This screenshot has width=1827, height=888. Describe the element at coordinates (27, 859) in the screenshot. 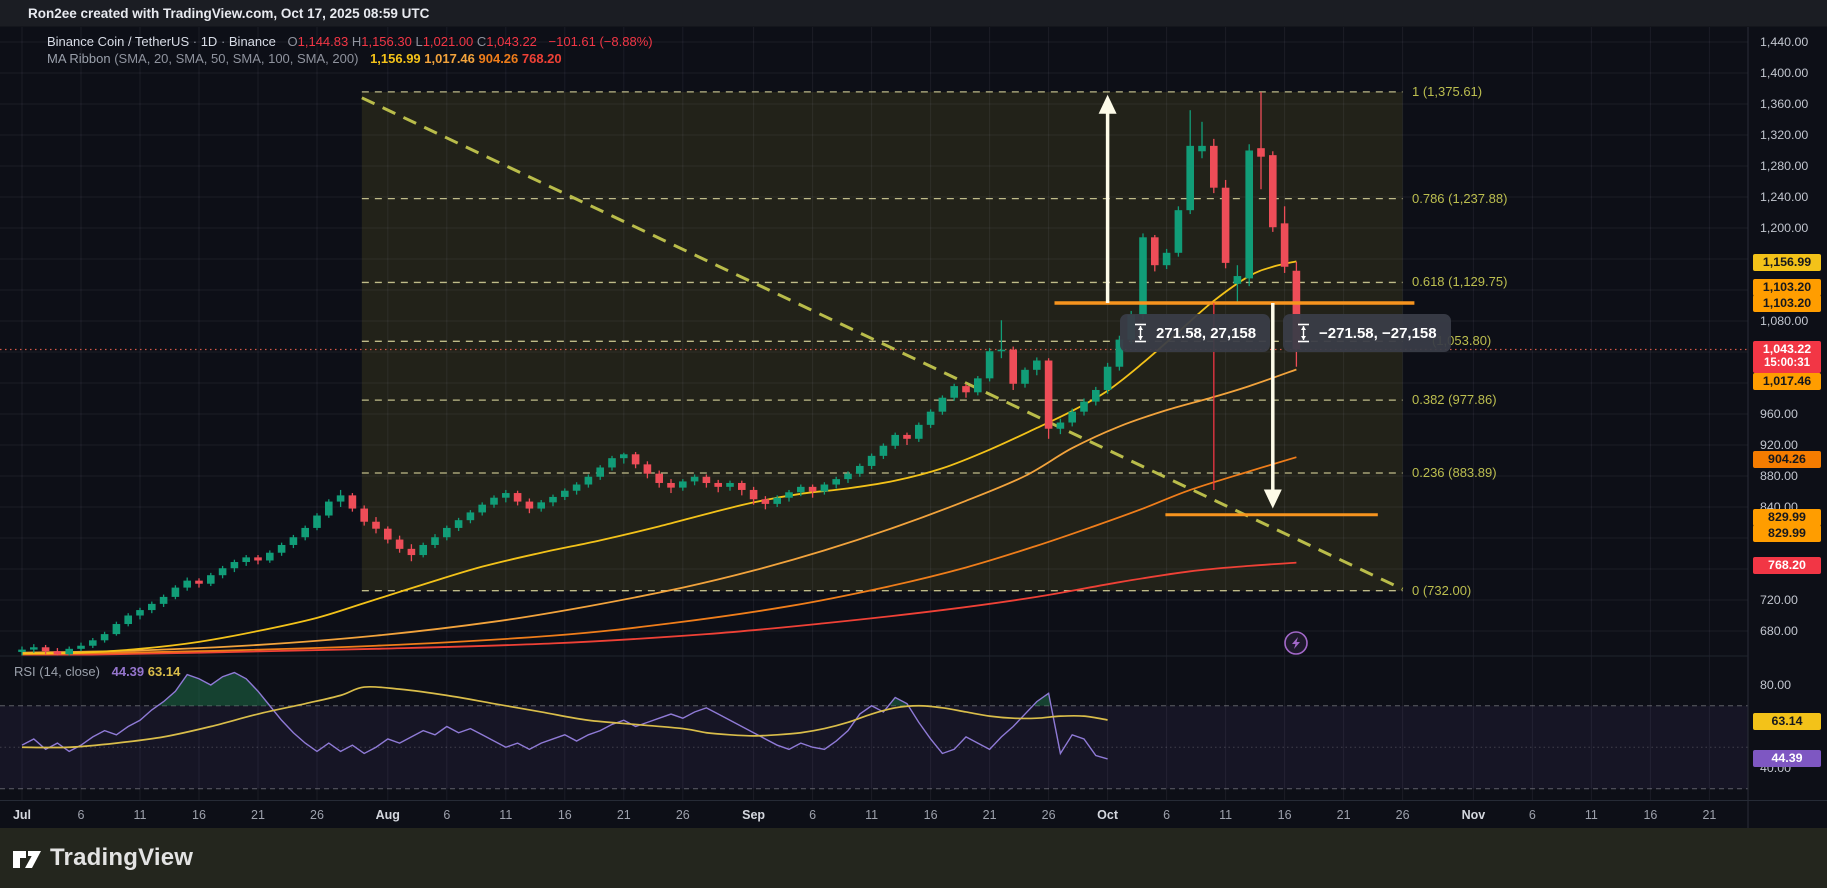

I see `tradingview-logo-icon` at that location.